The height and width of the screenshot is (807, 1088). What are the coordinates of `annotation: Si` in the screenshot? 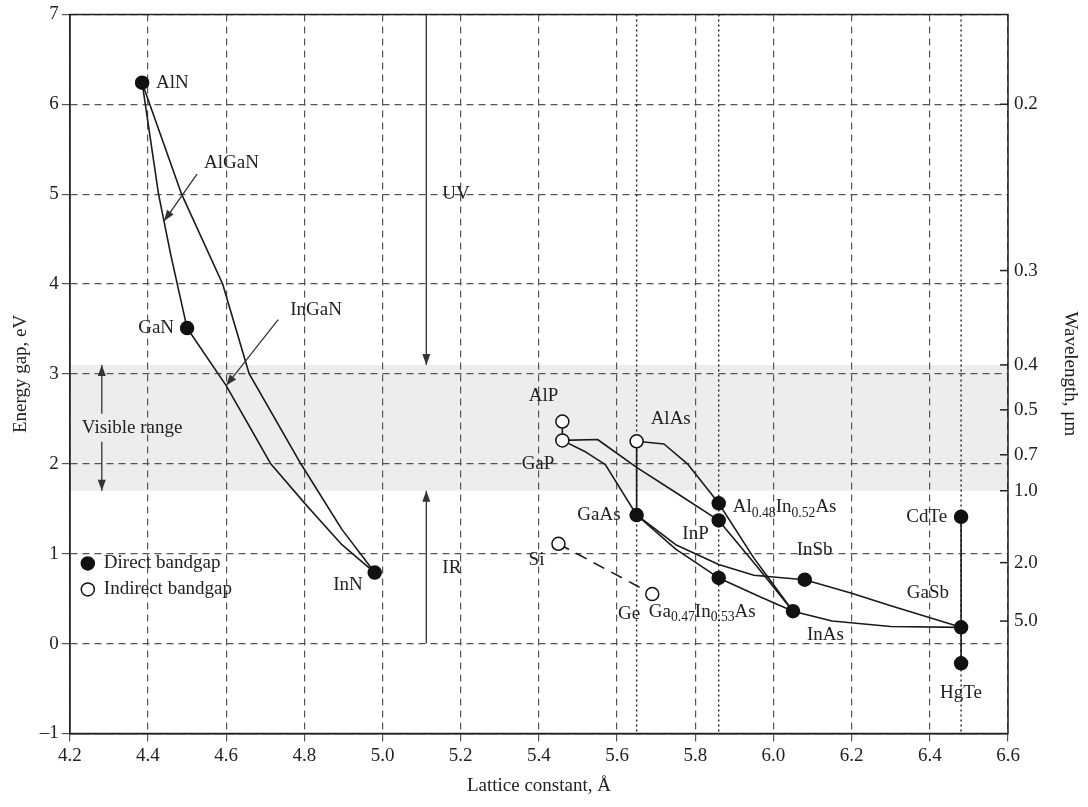 It's located at (536, 558).